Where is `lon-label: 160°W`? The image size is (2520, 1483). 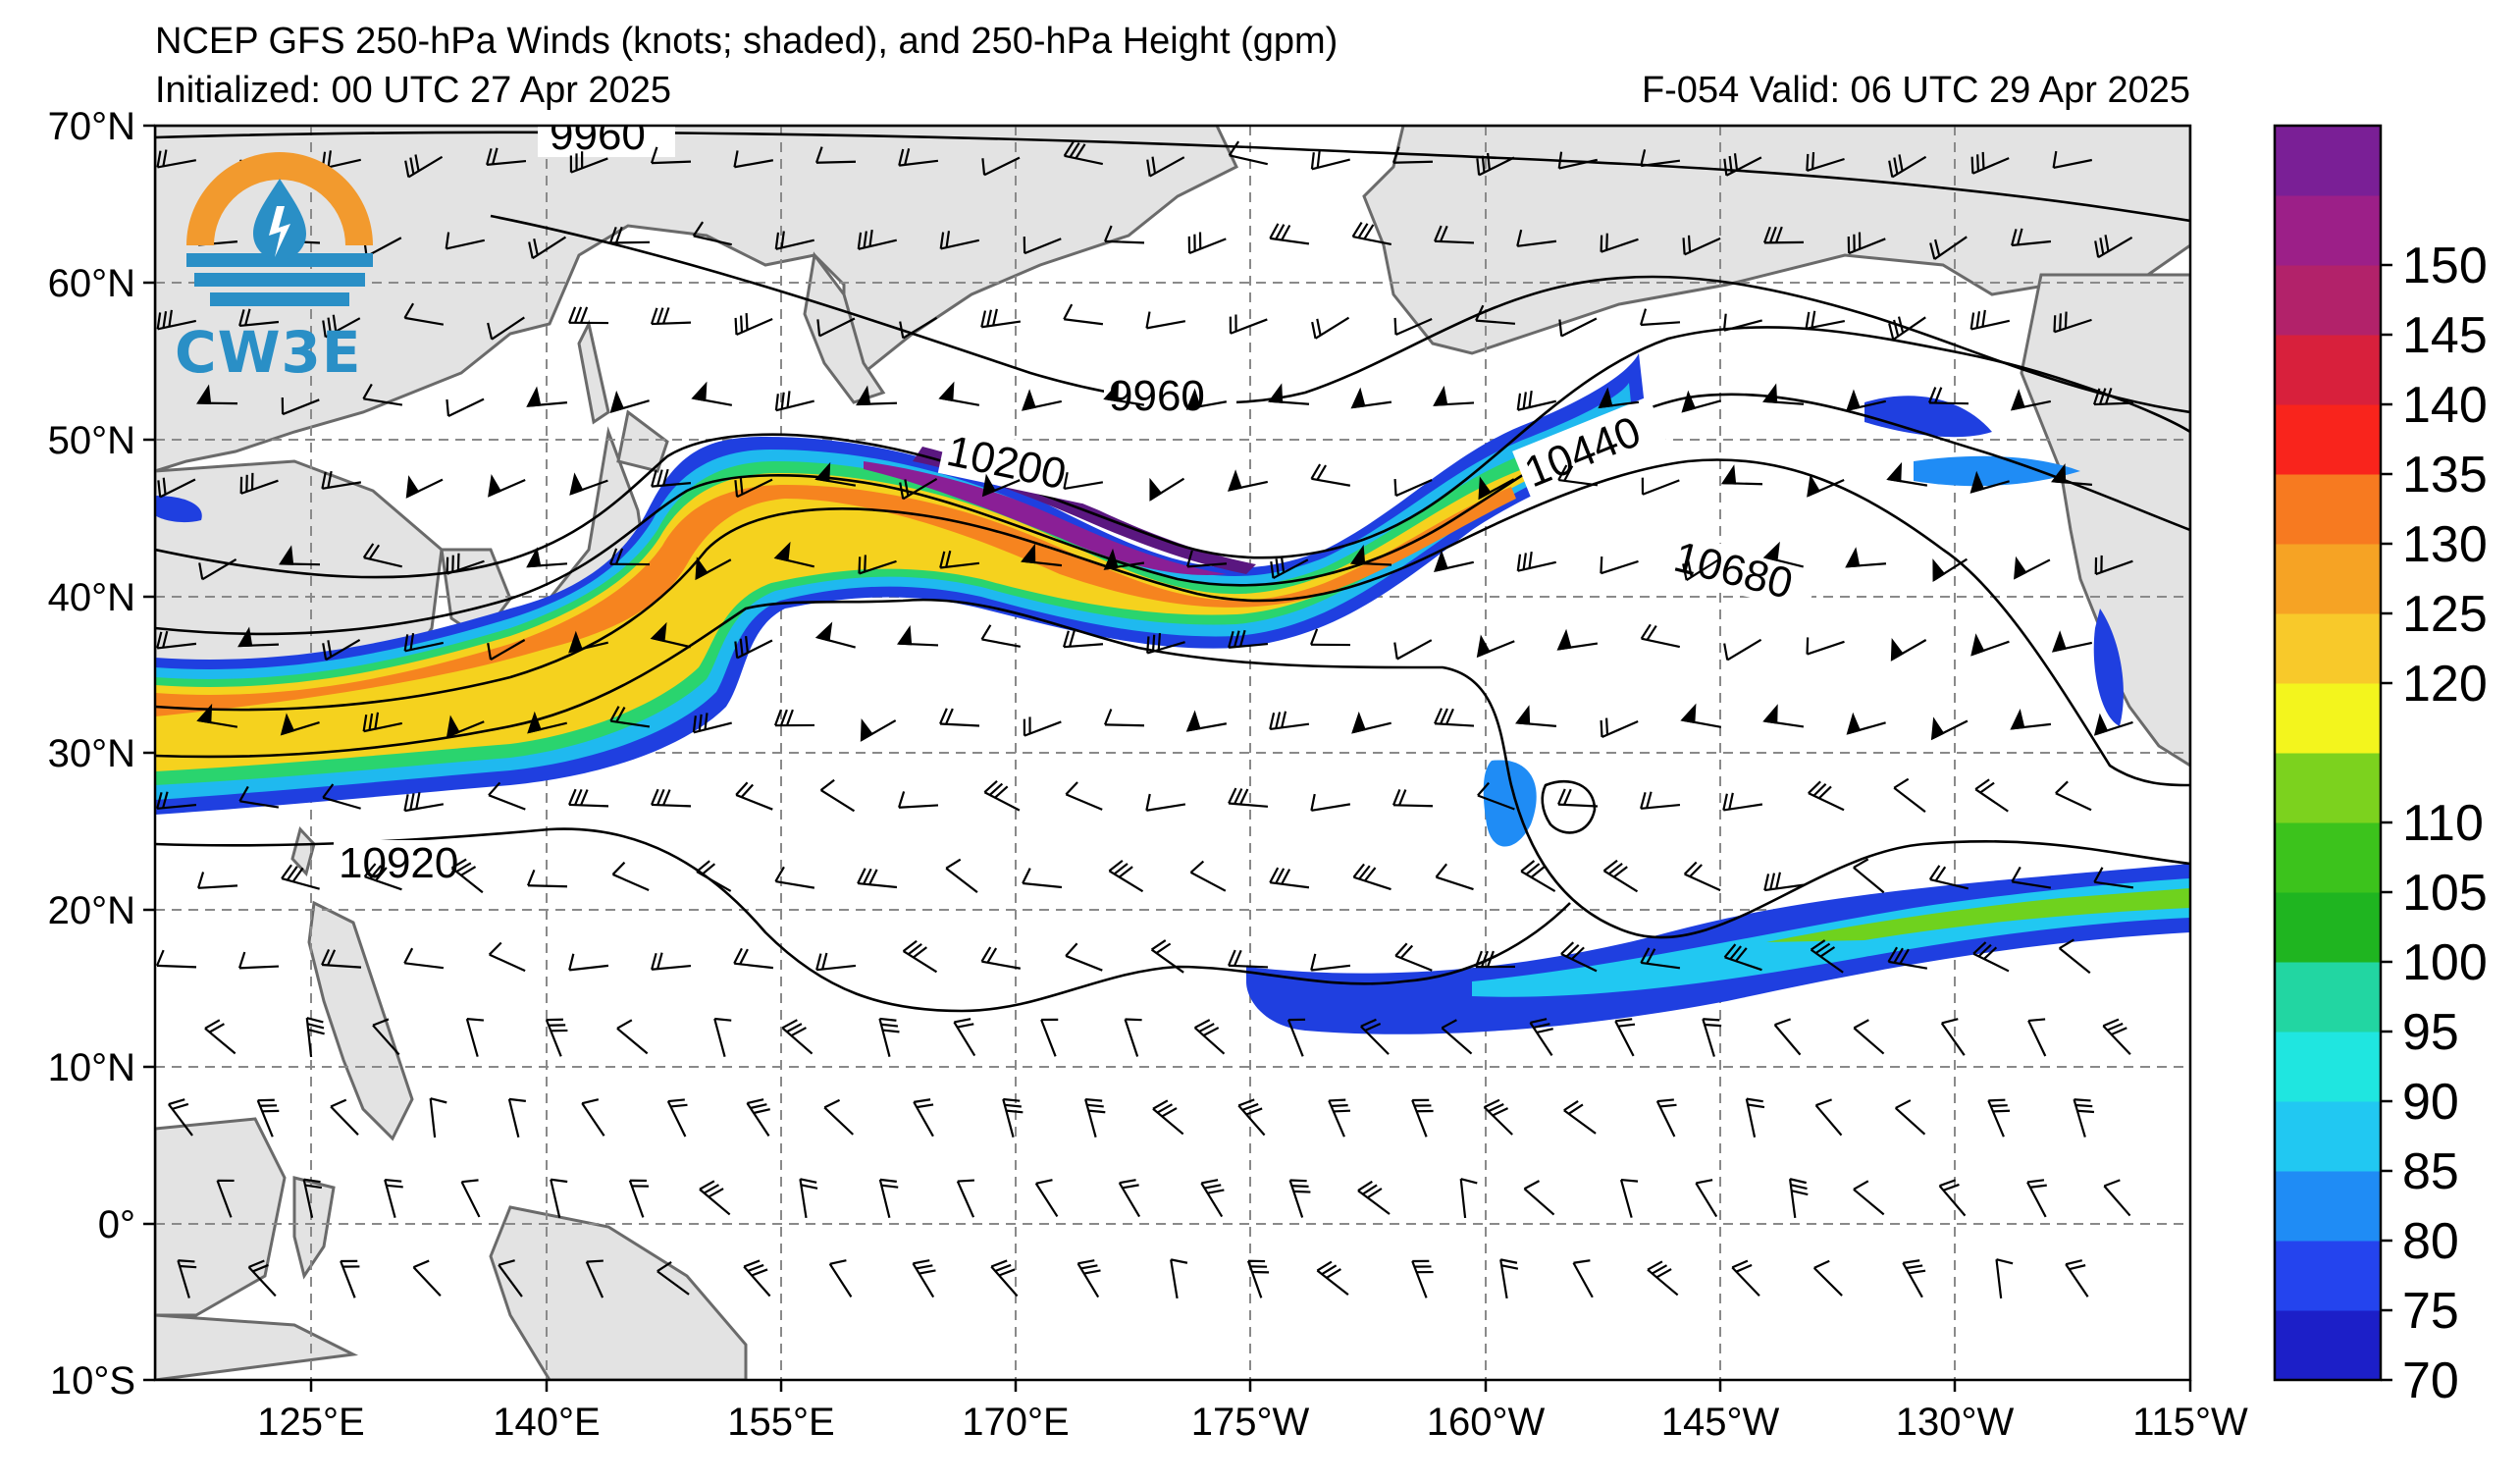
lon-label: 160°W is located at coordinates (1486, 1422).